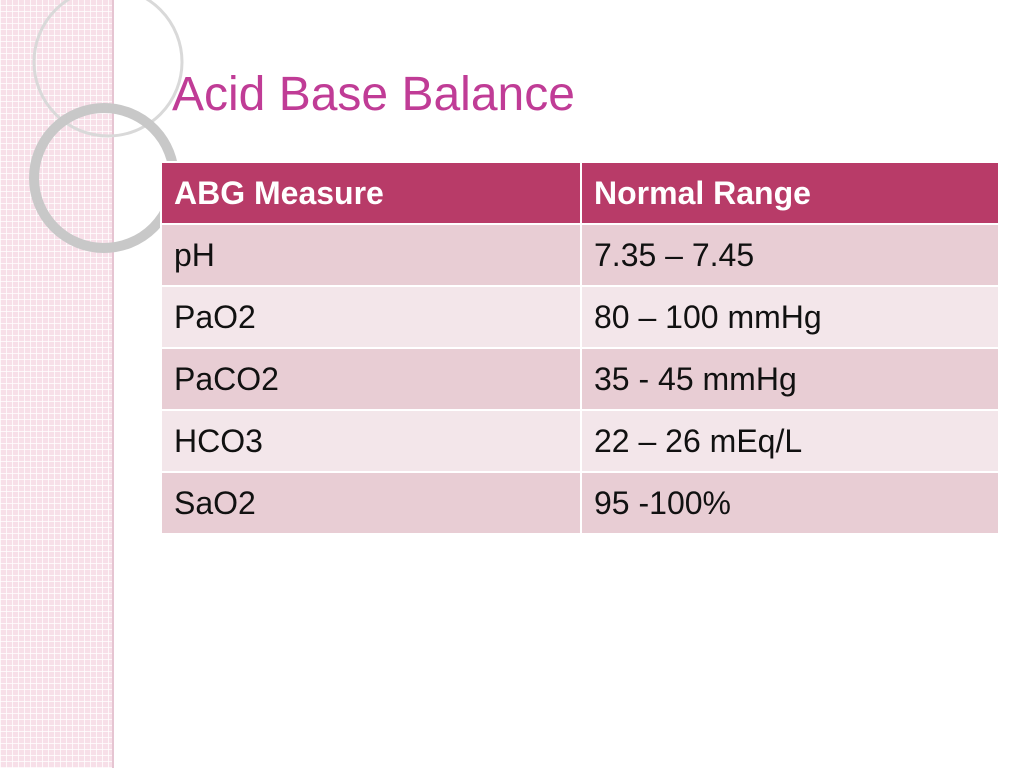  I want to click on measure-cell: PaO2, so click(371, 317).